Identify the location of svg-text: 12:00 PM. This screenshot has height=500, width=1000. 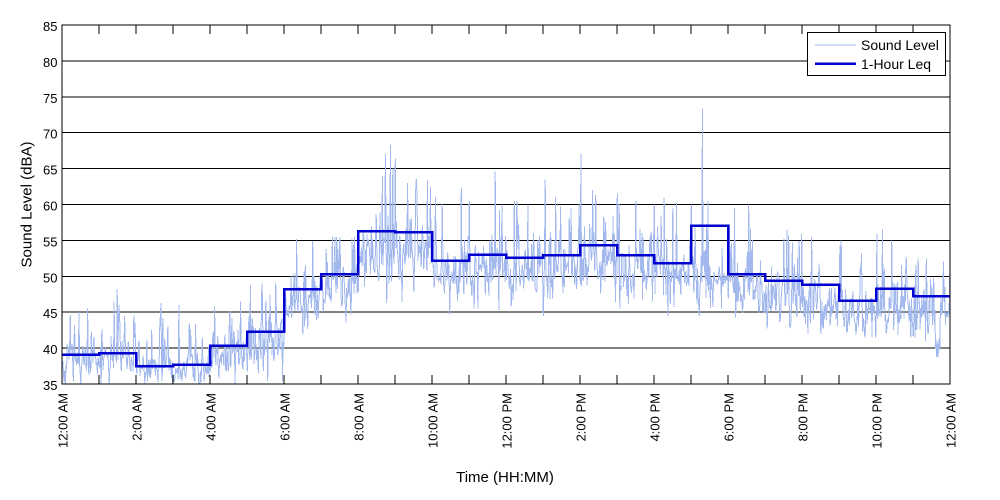
(507, 421).